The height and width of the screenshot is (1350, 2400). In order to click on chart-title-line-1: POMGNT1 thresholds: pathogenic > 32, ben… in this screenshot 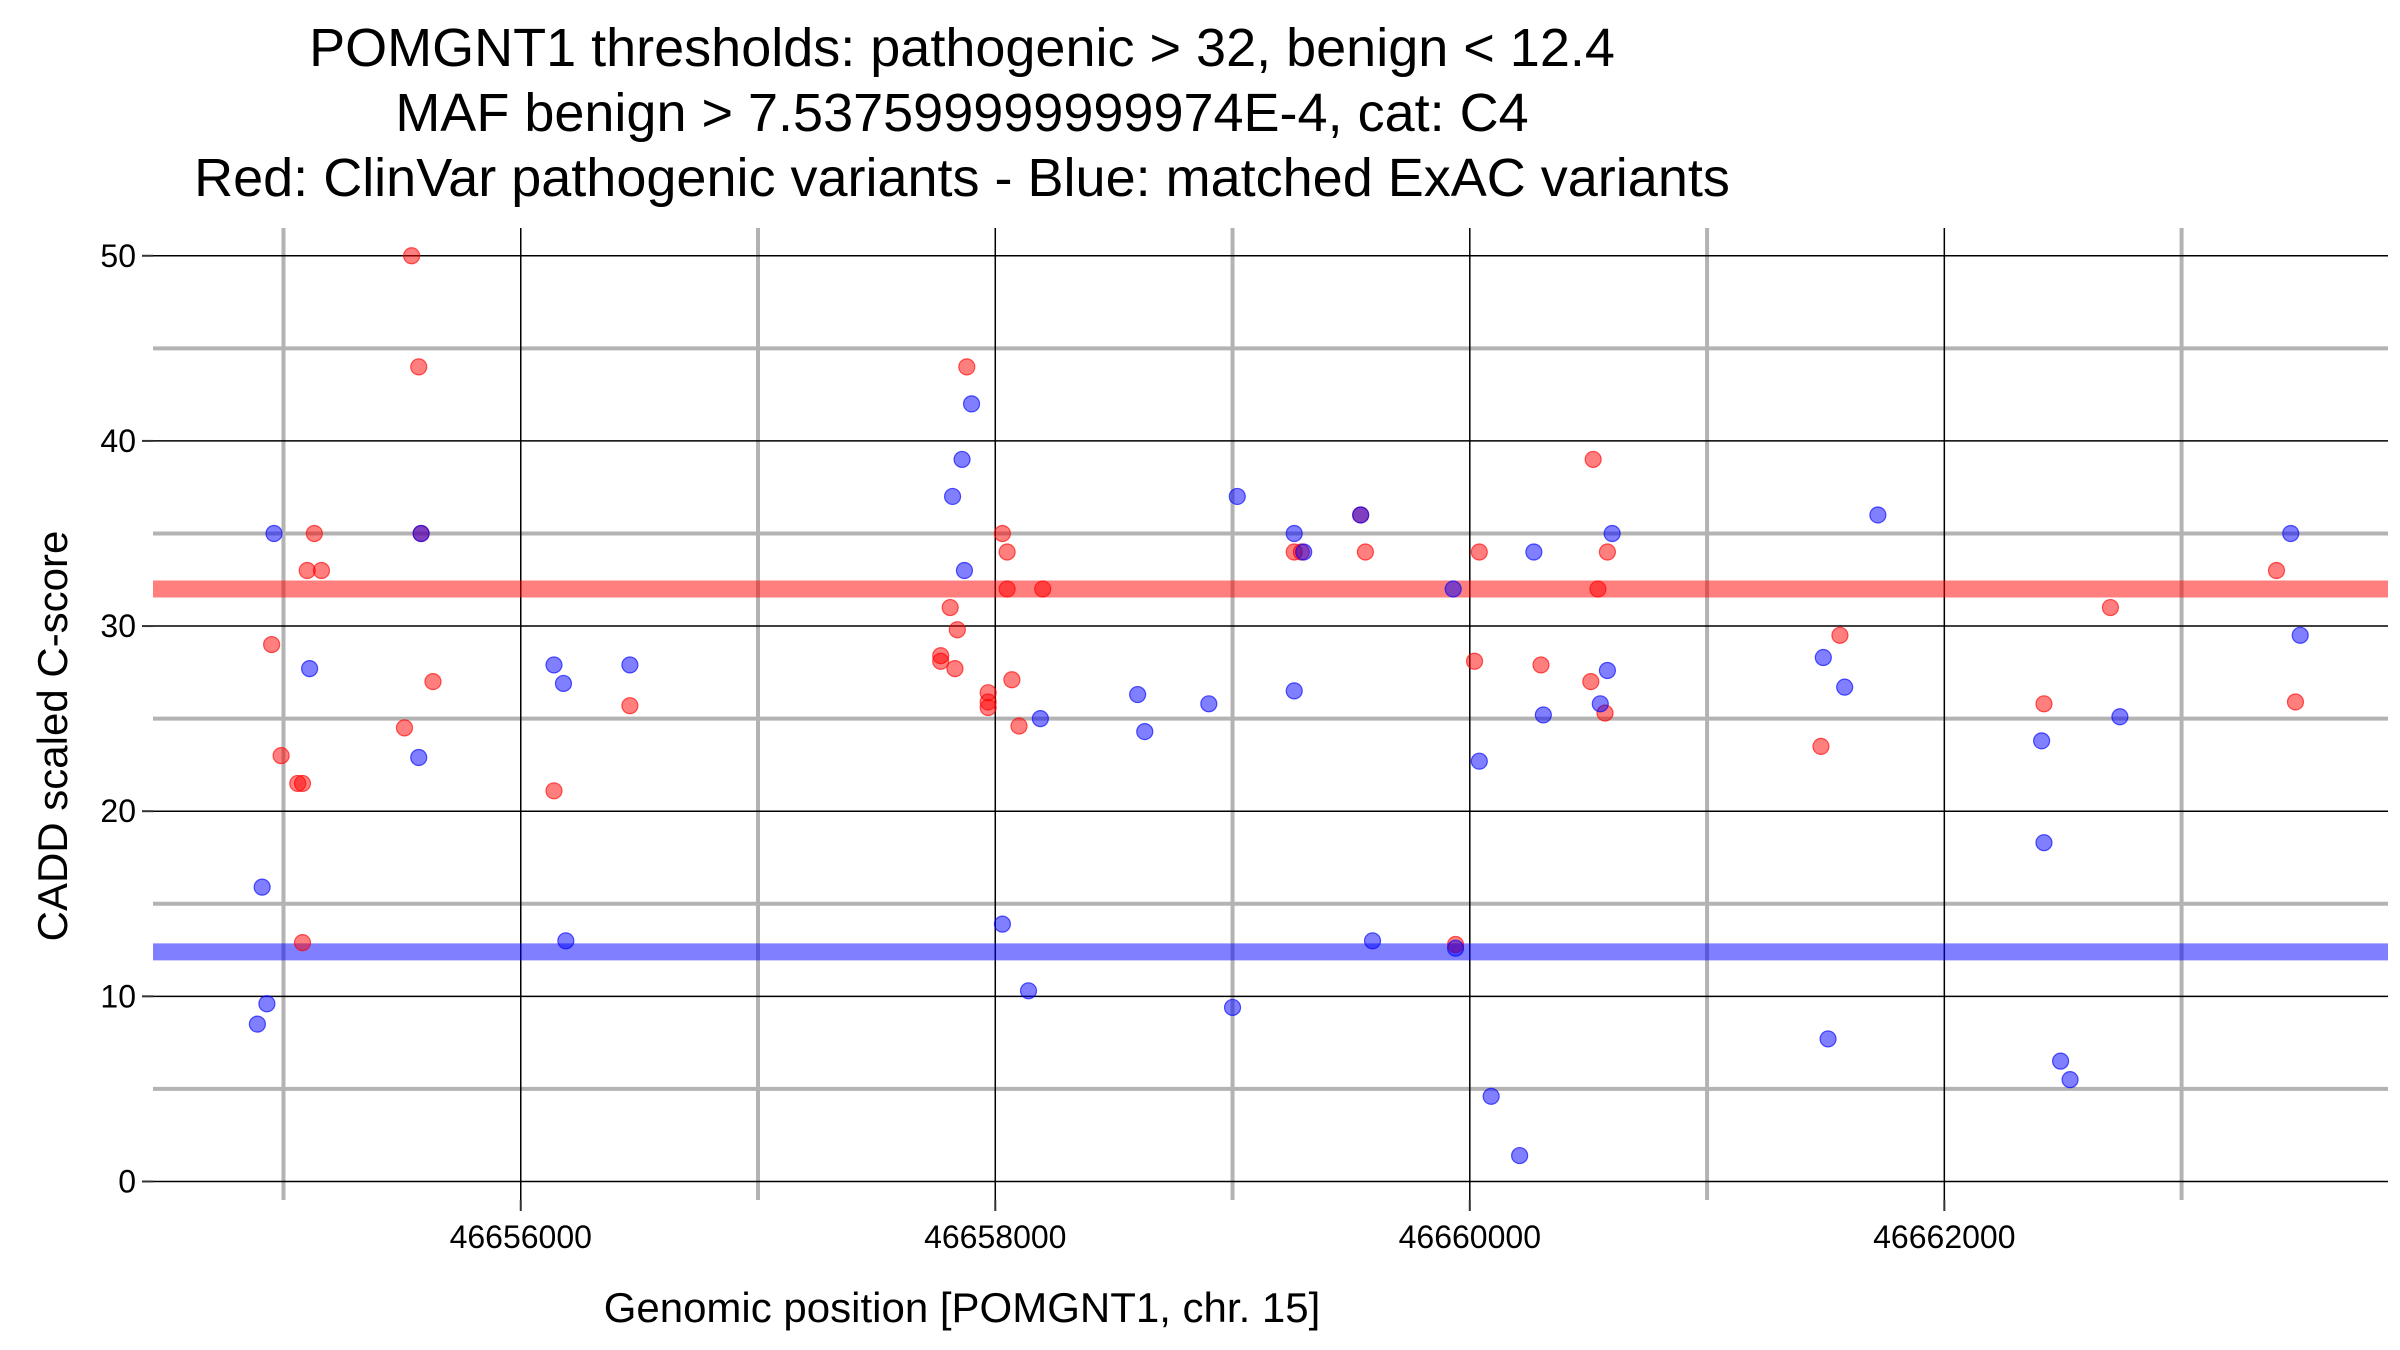, I will do `click(962, 48)`.